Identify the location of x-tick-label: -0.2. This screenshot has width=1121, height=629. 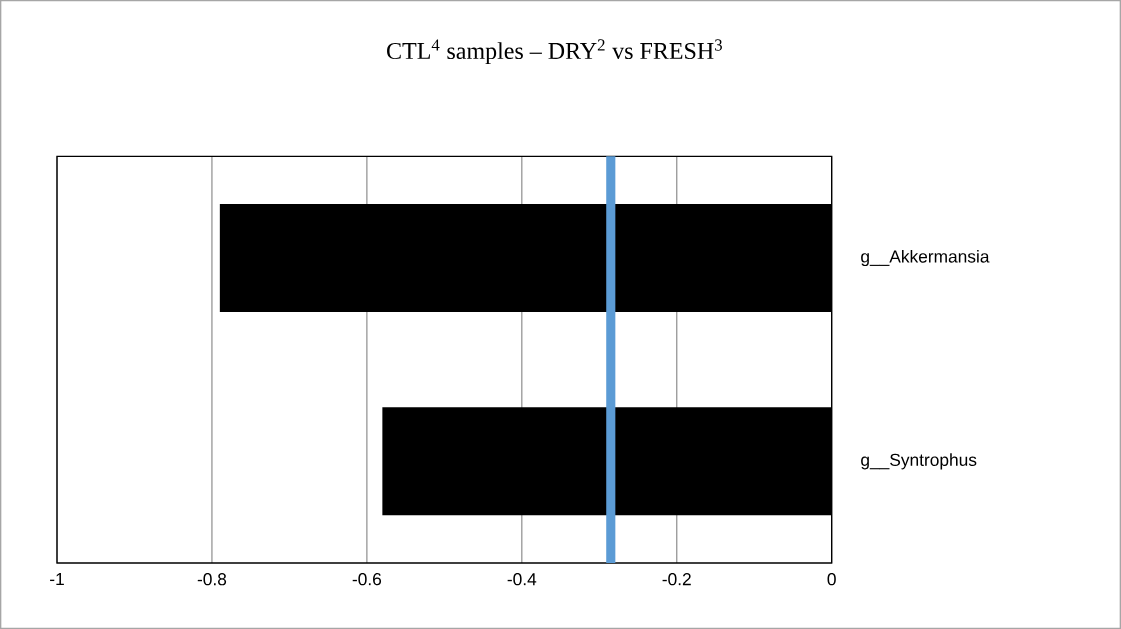
(676, 579).